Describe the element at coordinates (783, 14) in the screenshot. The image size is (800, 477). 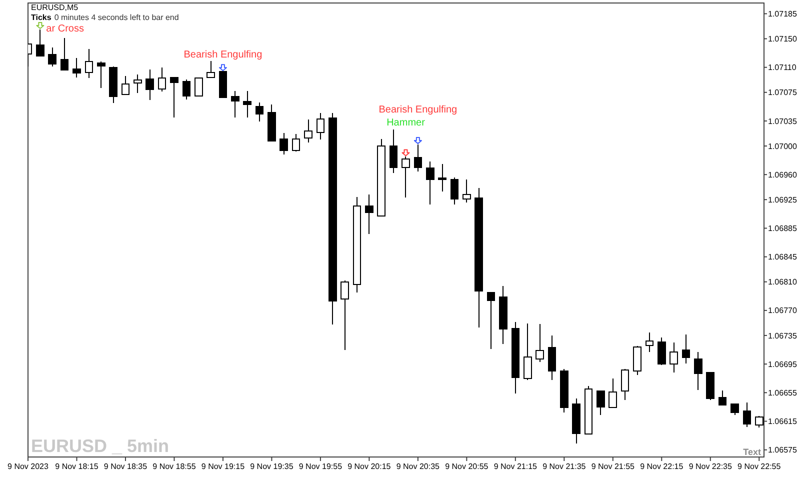
I see `y-tick-label: 1.07185` at that location.